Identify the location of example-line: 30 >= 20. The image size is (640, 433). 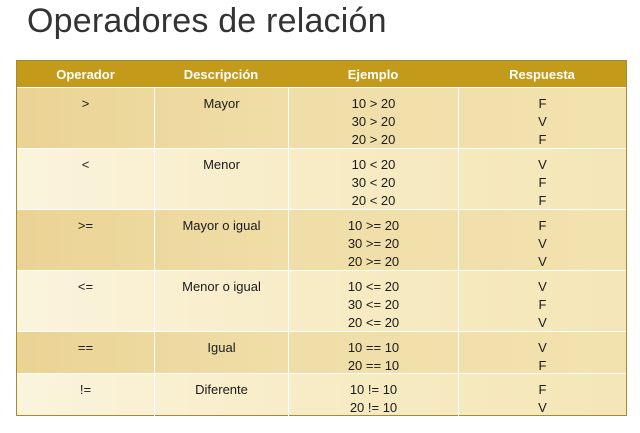
(373, 243).